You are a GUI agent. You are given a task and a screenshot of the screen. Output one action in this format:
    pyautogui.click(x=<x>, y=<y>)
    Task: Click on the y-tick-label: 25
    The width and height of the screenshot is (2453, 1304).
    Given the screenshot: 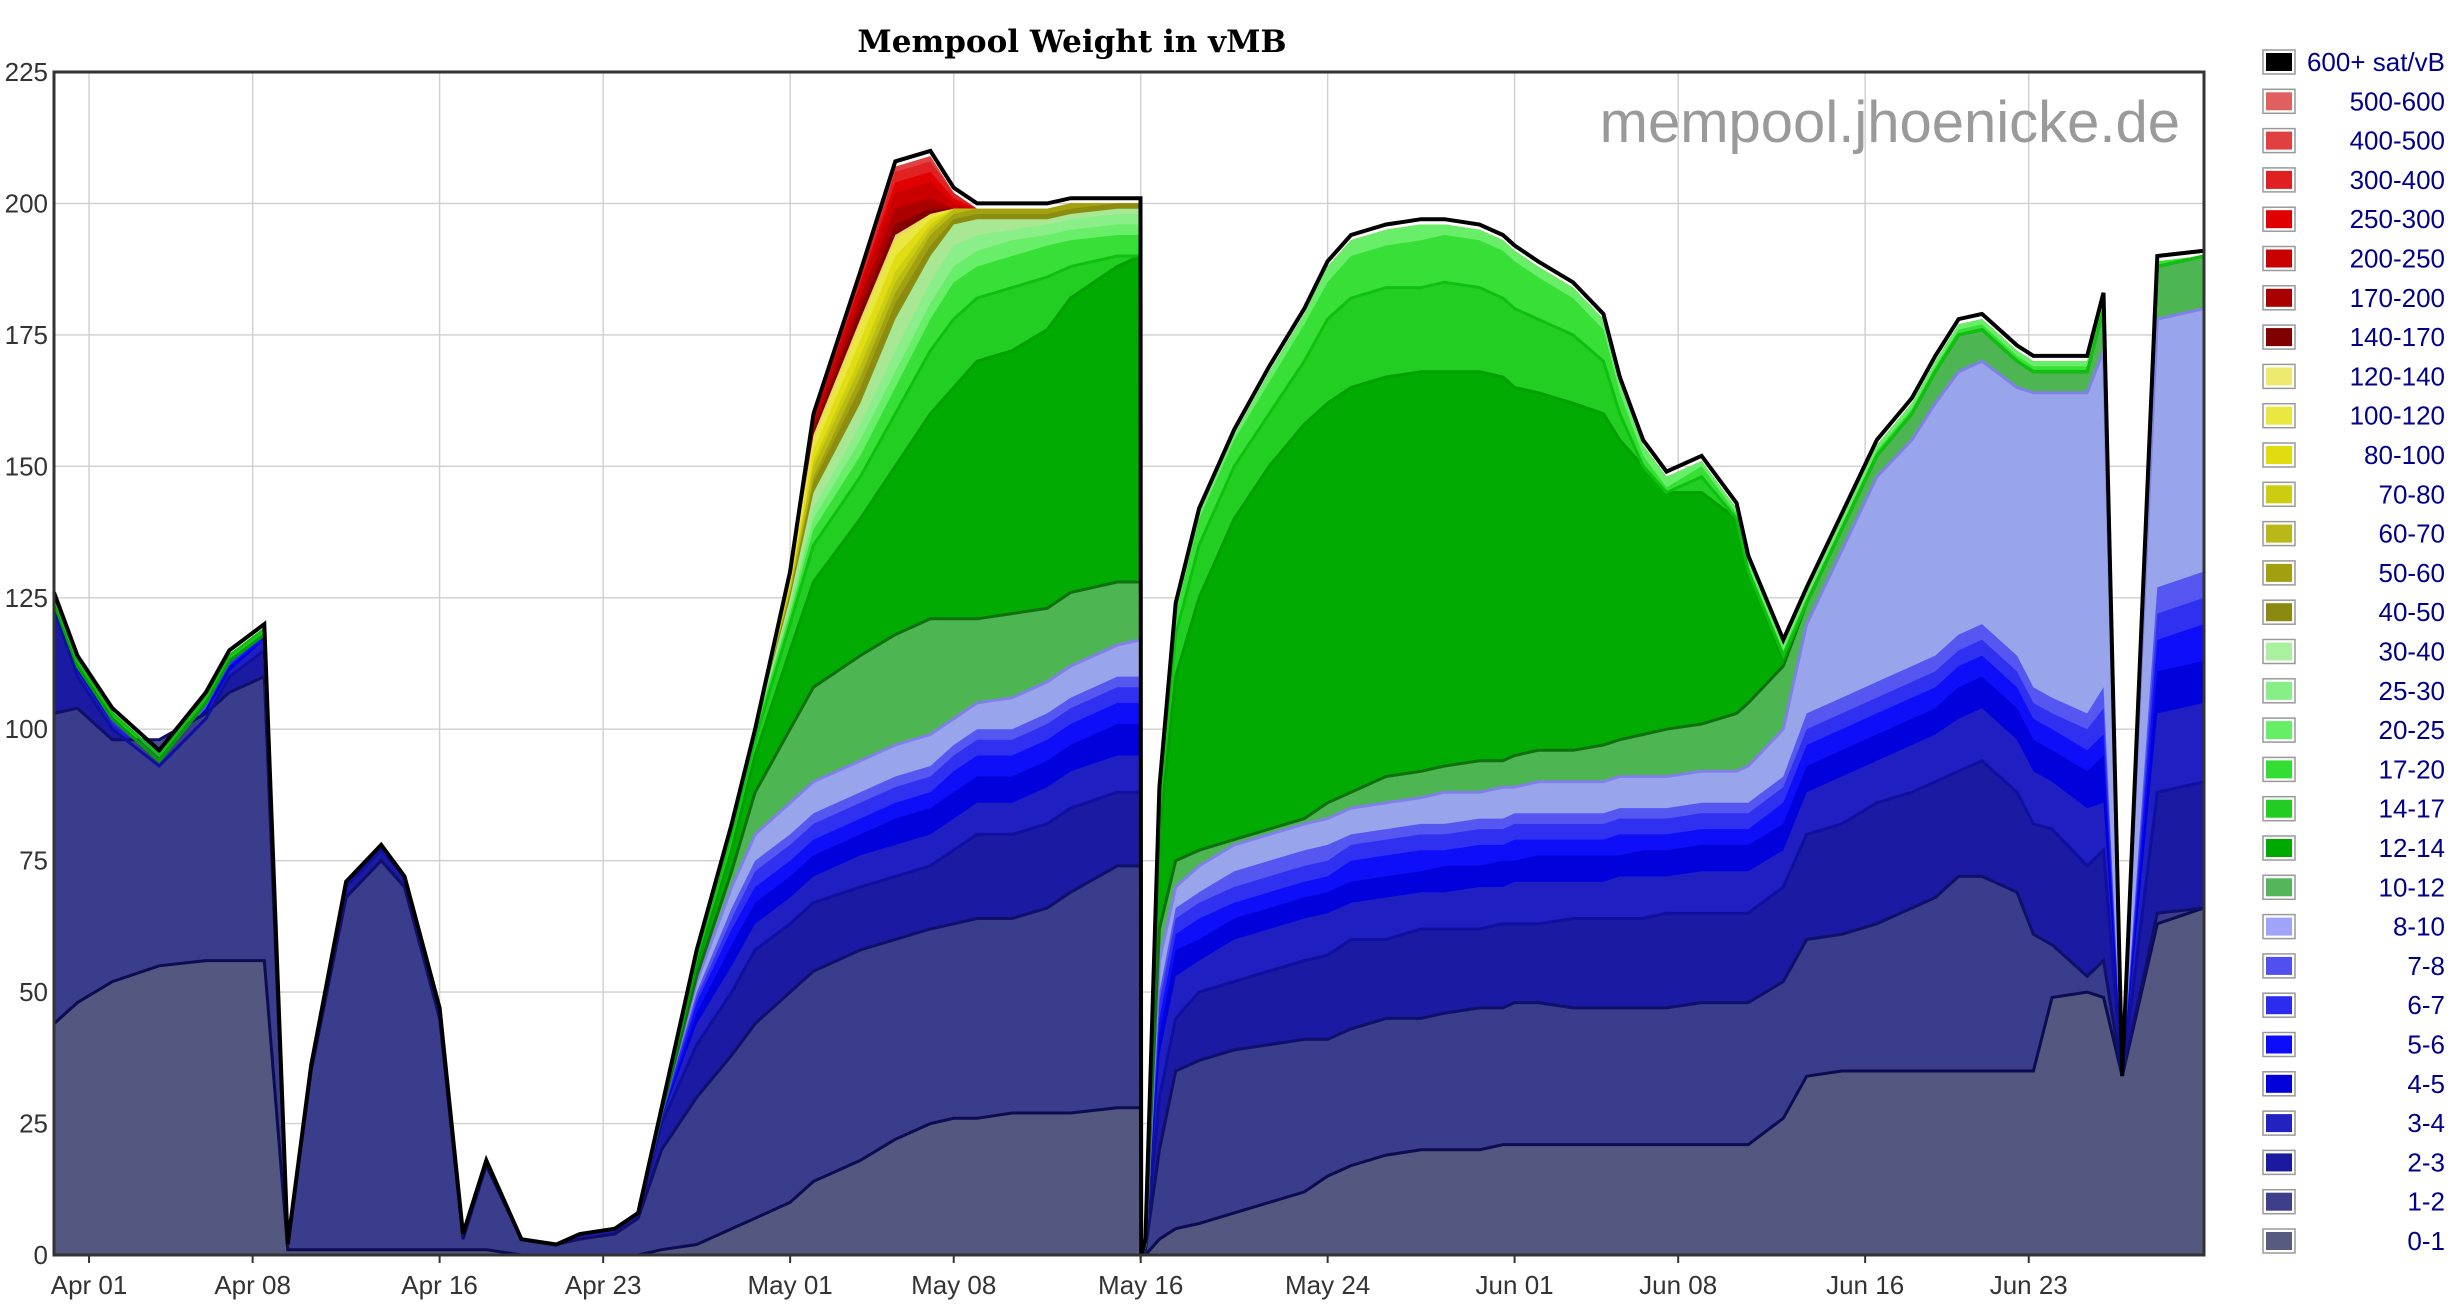 What is the action you would take?
    pyautogui.click(x=33, y=1124)
    